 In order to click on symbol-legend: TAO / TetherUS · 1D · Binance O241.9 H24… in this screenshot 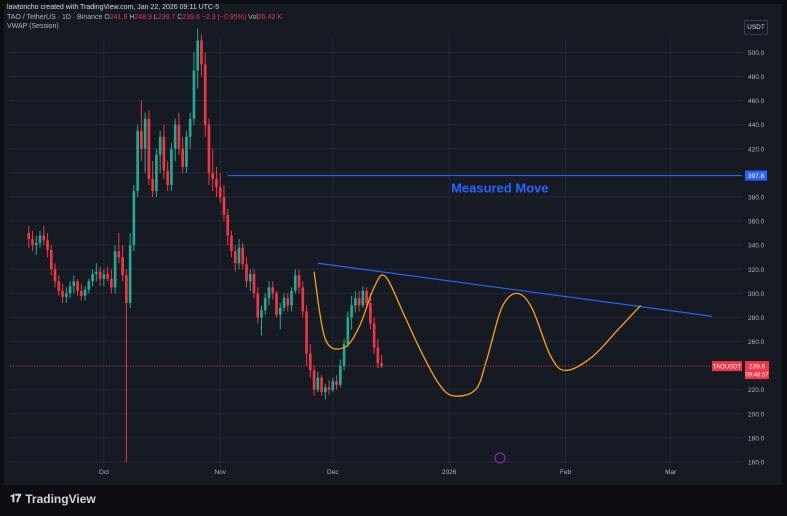, I will do `click(144, 17)`.